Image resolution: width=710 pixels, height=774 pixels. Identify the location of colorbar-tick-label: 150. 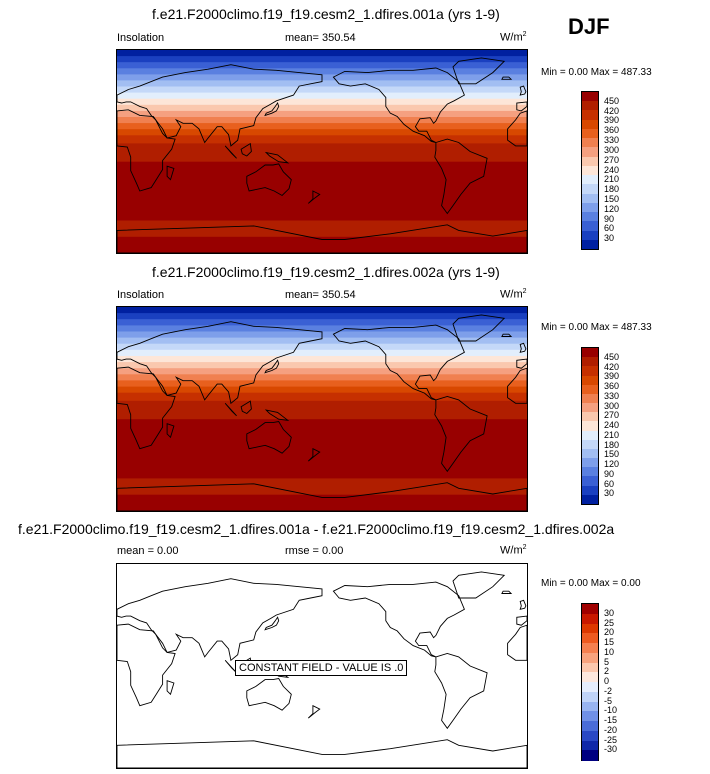
(612, 198).